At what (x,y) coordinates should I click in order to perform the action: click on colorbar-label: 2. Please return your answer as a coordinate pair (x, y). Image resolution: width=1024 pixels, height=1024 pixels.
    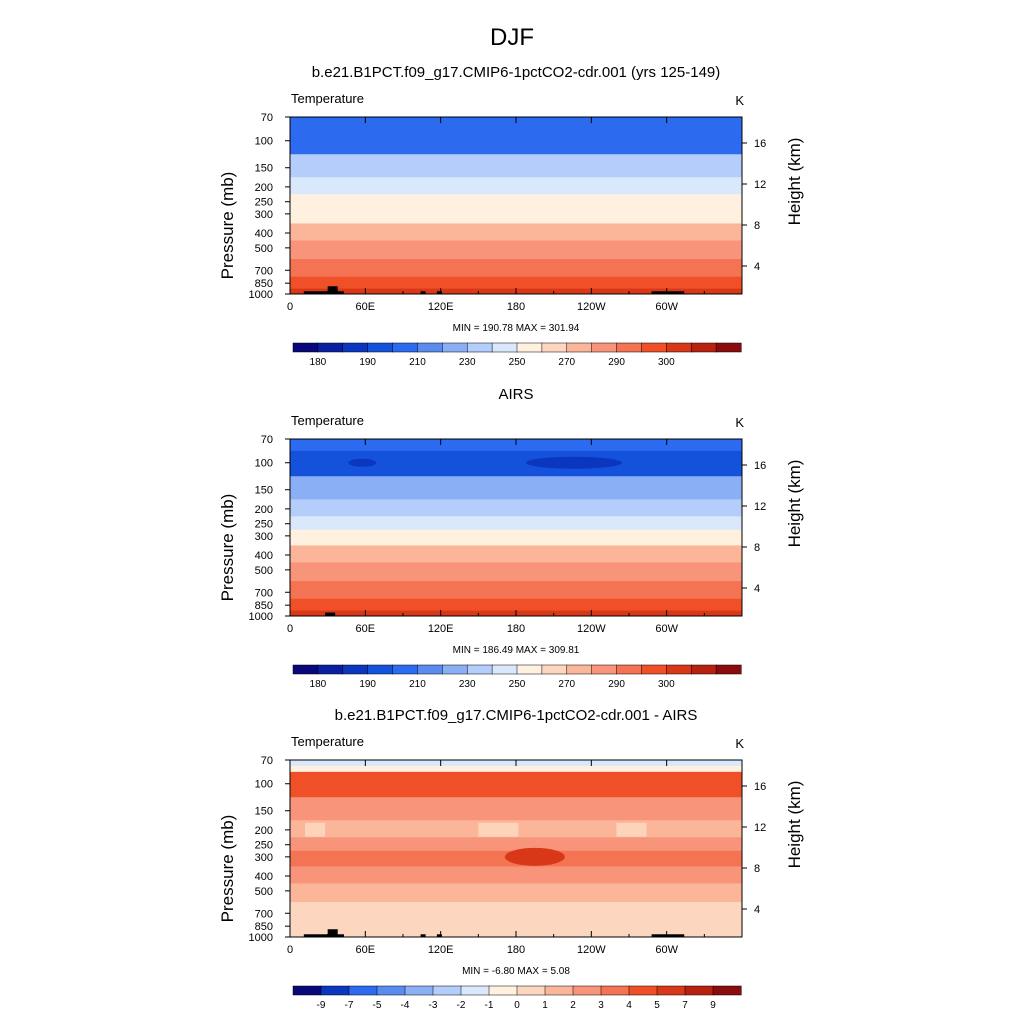
    Looking at the image, I should click on (573, 1005).